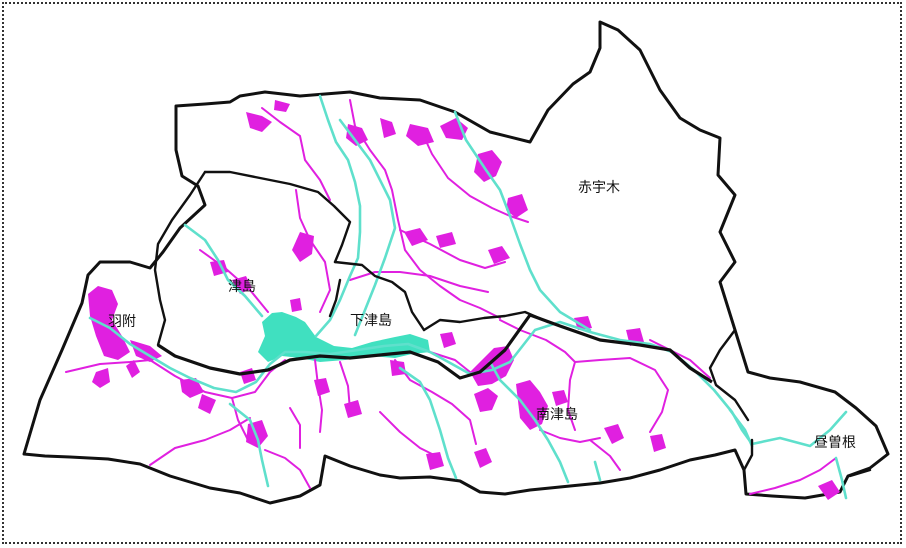  What do you see at coordinates (371, 321) in the screenshot?
I see `label-shimotsushima: 下津島` at bounding box center [371, 321].